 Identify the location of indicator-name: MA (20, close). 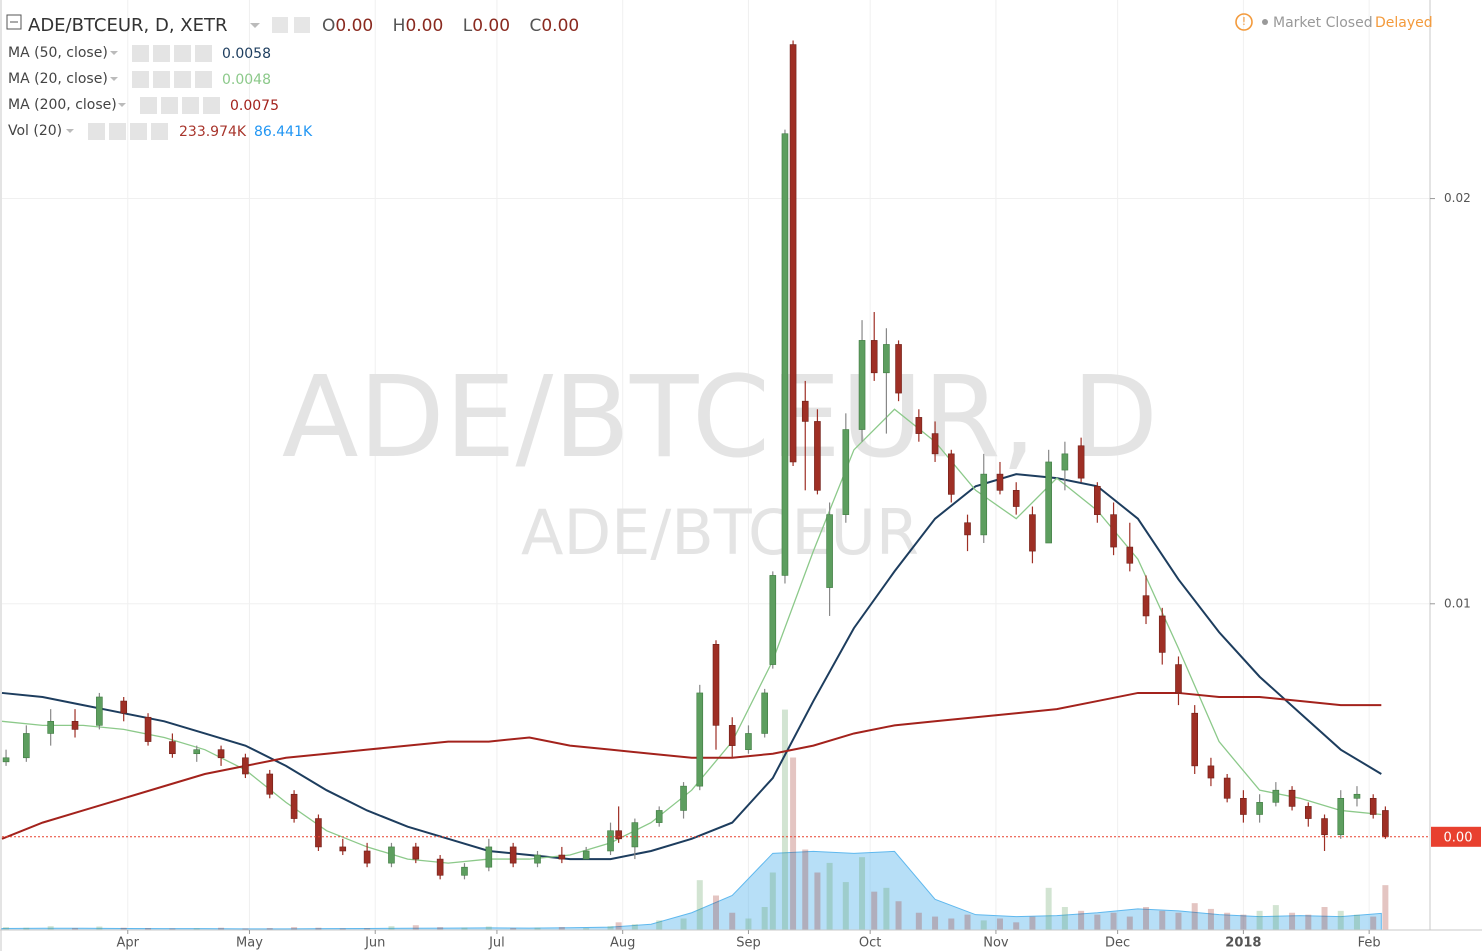
(58, 79).